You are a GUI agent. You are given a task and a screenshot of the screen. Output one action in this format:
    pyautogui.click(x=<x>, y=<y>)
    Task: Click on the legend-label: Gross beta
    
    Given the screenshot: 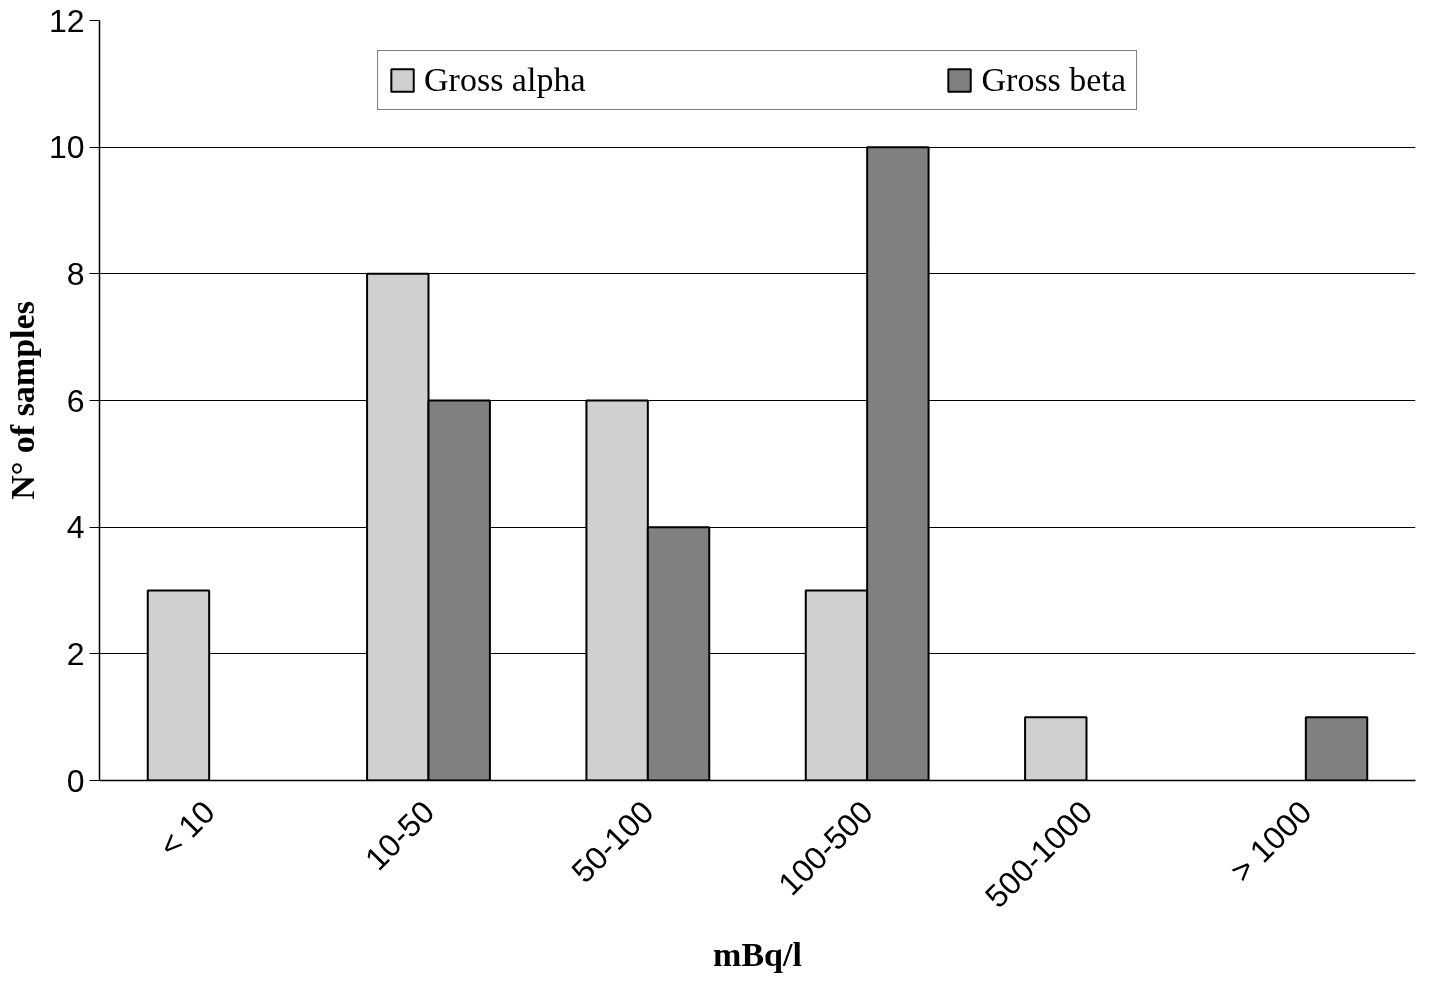 What is the action you would take?
    pyautogui.click(x=1053, y=80)
    